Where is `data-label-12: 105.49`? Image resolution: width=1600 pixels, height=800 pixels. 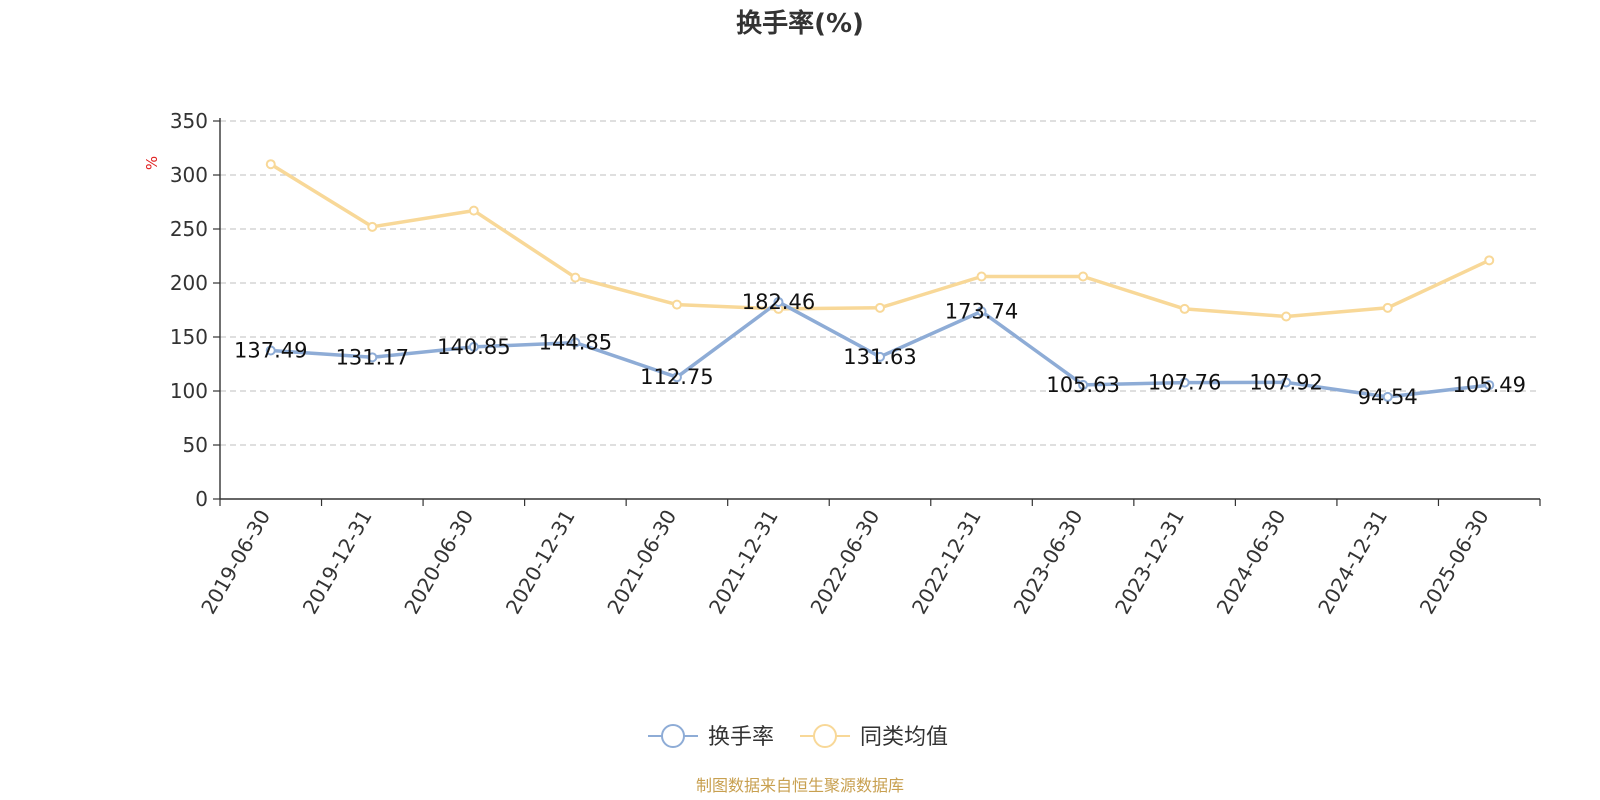 data-label-12: 105.49 is located at coordinates (1488, 385).